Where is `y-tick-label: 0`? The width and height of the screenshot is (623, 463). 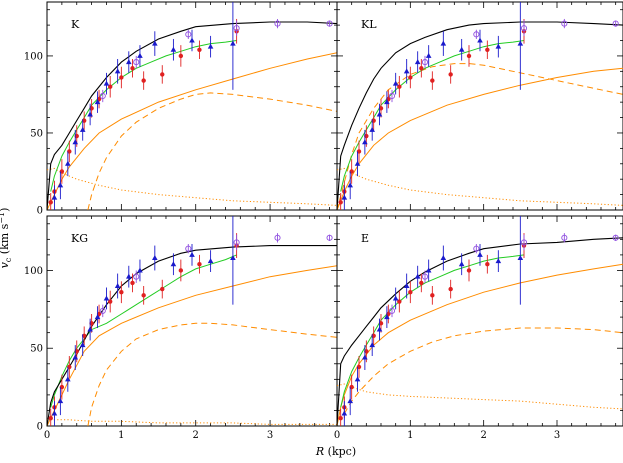 y-tick-label: 0 is located at coordinates (40, 427).